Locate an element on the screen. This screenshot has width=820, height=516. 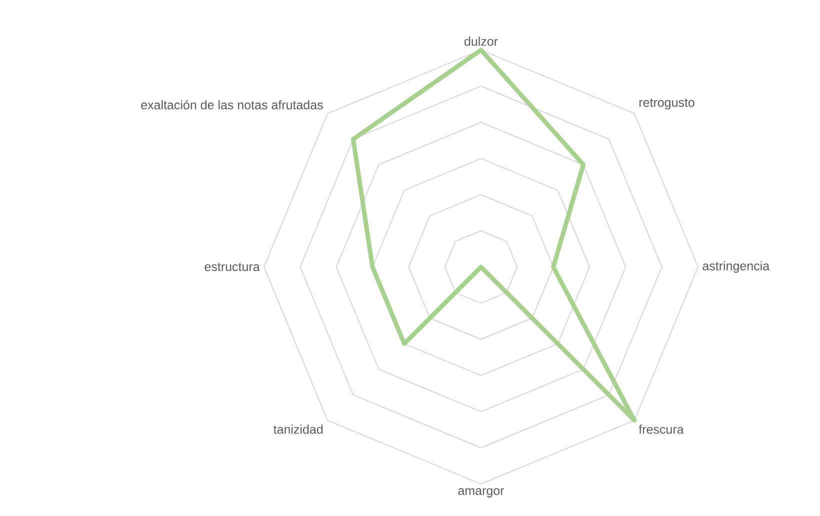
spoke-label: retrogusto is located at coordinates (666, 104).